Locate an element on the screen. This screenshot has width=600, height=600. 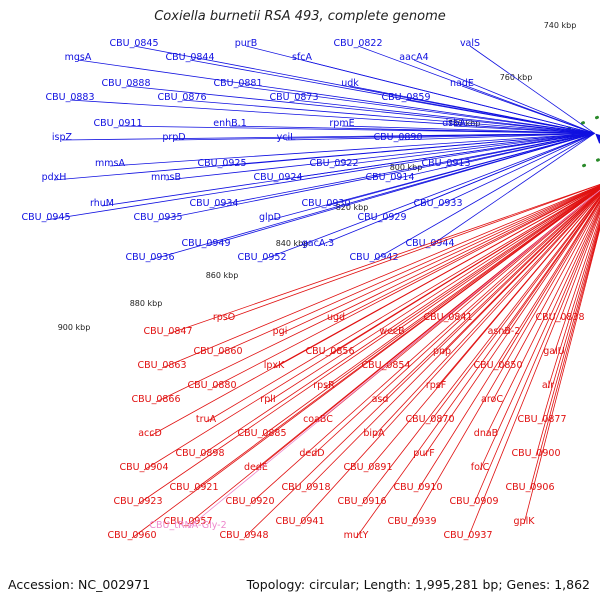
forward-gene-label: udk is located at coordinates (350, 83).